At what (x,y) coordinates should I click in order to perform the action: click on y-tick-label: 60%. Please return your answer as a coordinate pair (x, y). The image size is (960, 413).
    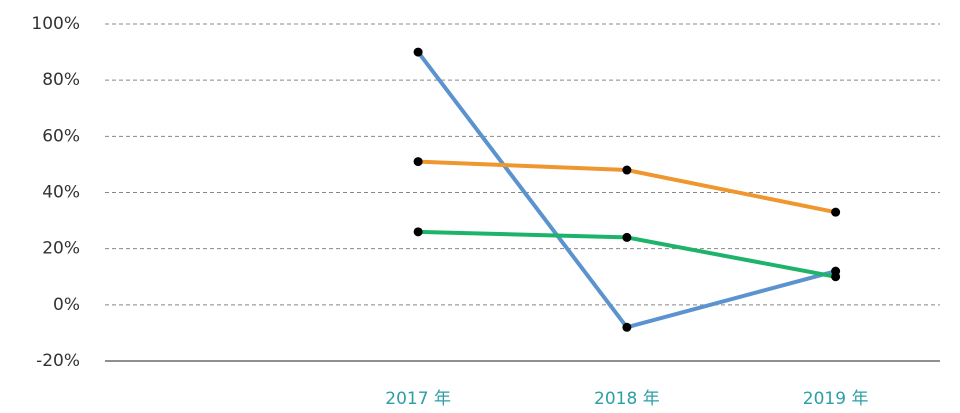
    Looking at the image, I should click on (61, 136).